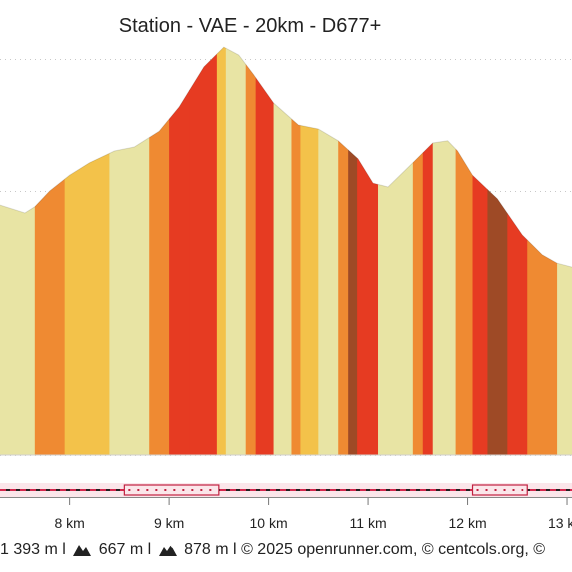 Image resolution: width=572 pixels, height=572 pixels. Describe the element at coordinates (169, 523) in the screenshot. I see `x-tick-label-1: 9 km` at that location.